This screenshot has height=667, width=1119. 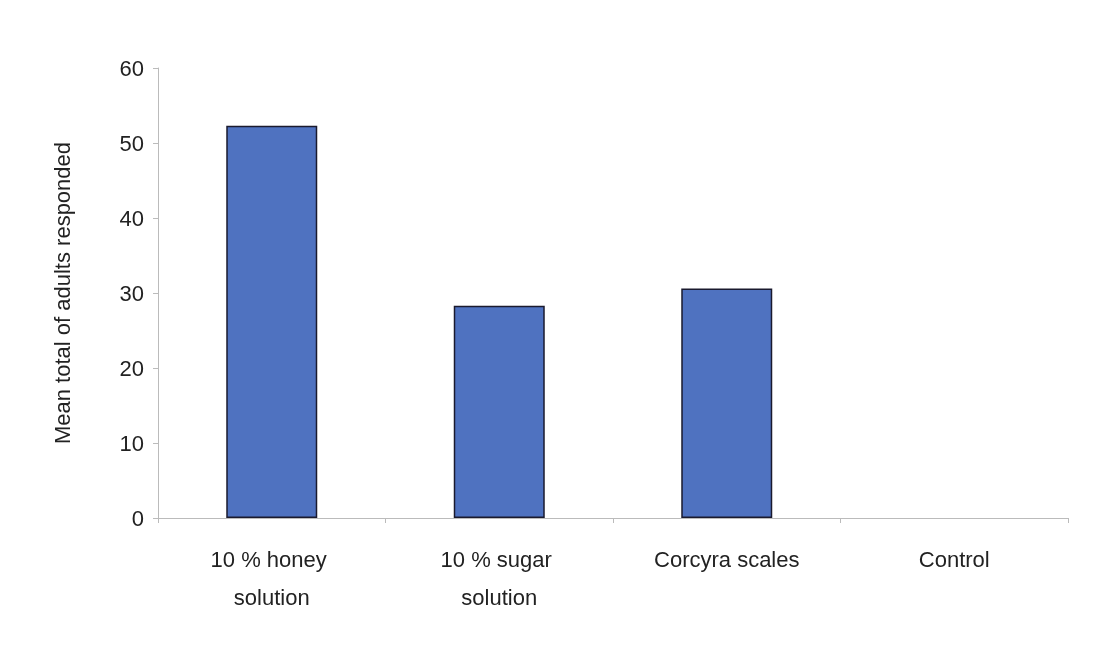 What do you see at coordinates (131, 68) in the screenshot?
I see `y-tick-label: 60` at bounding box center [131, 68].